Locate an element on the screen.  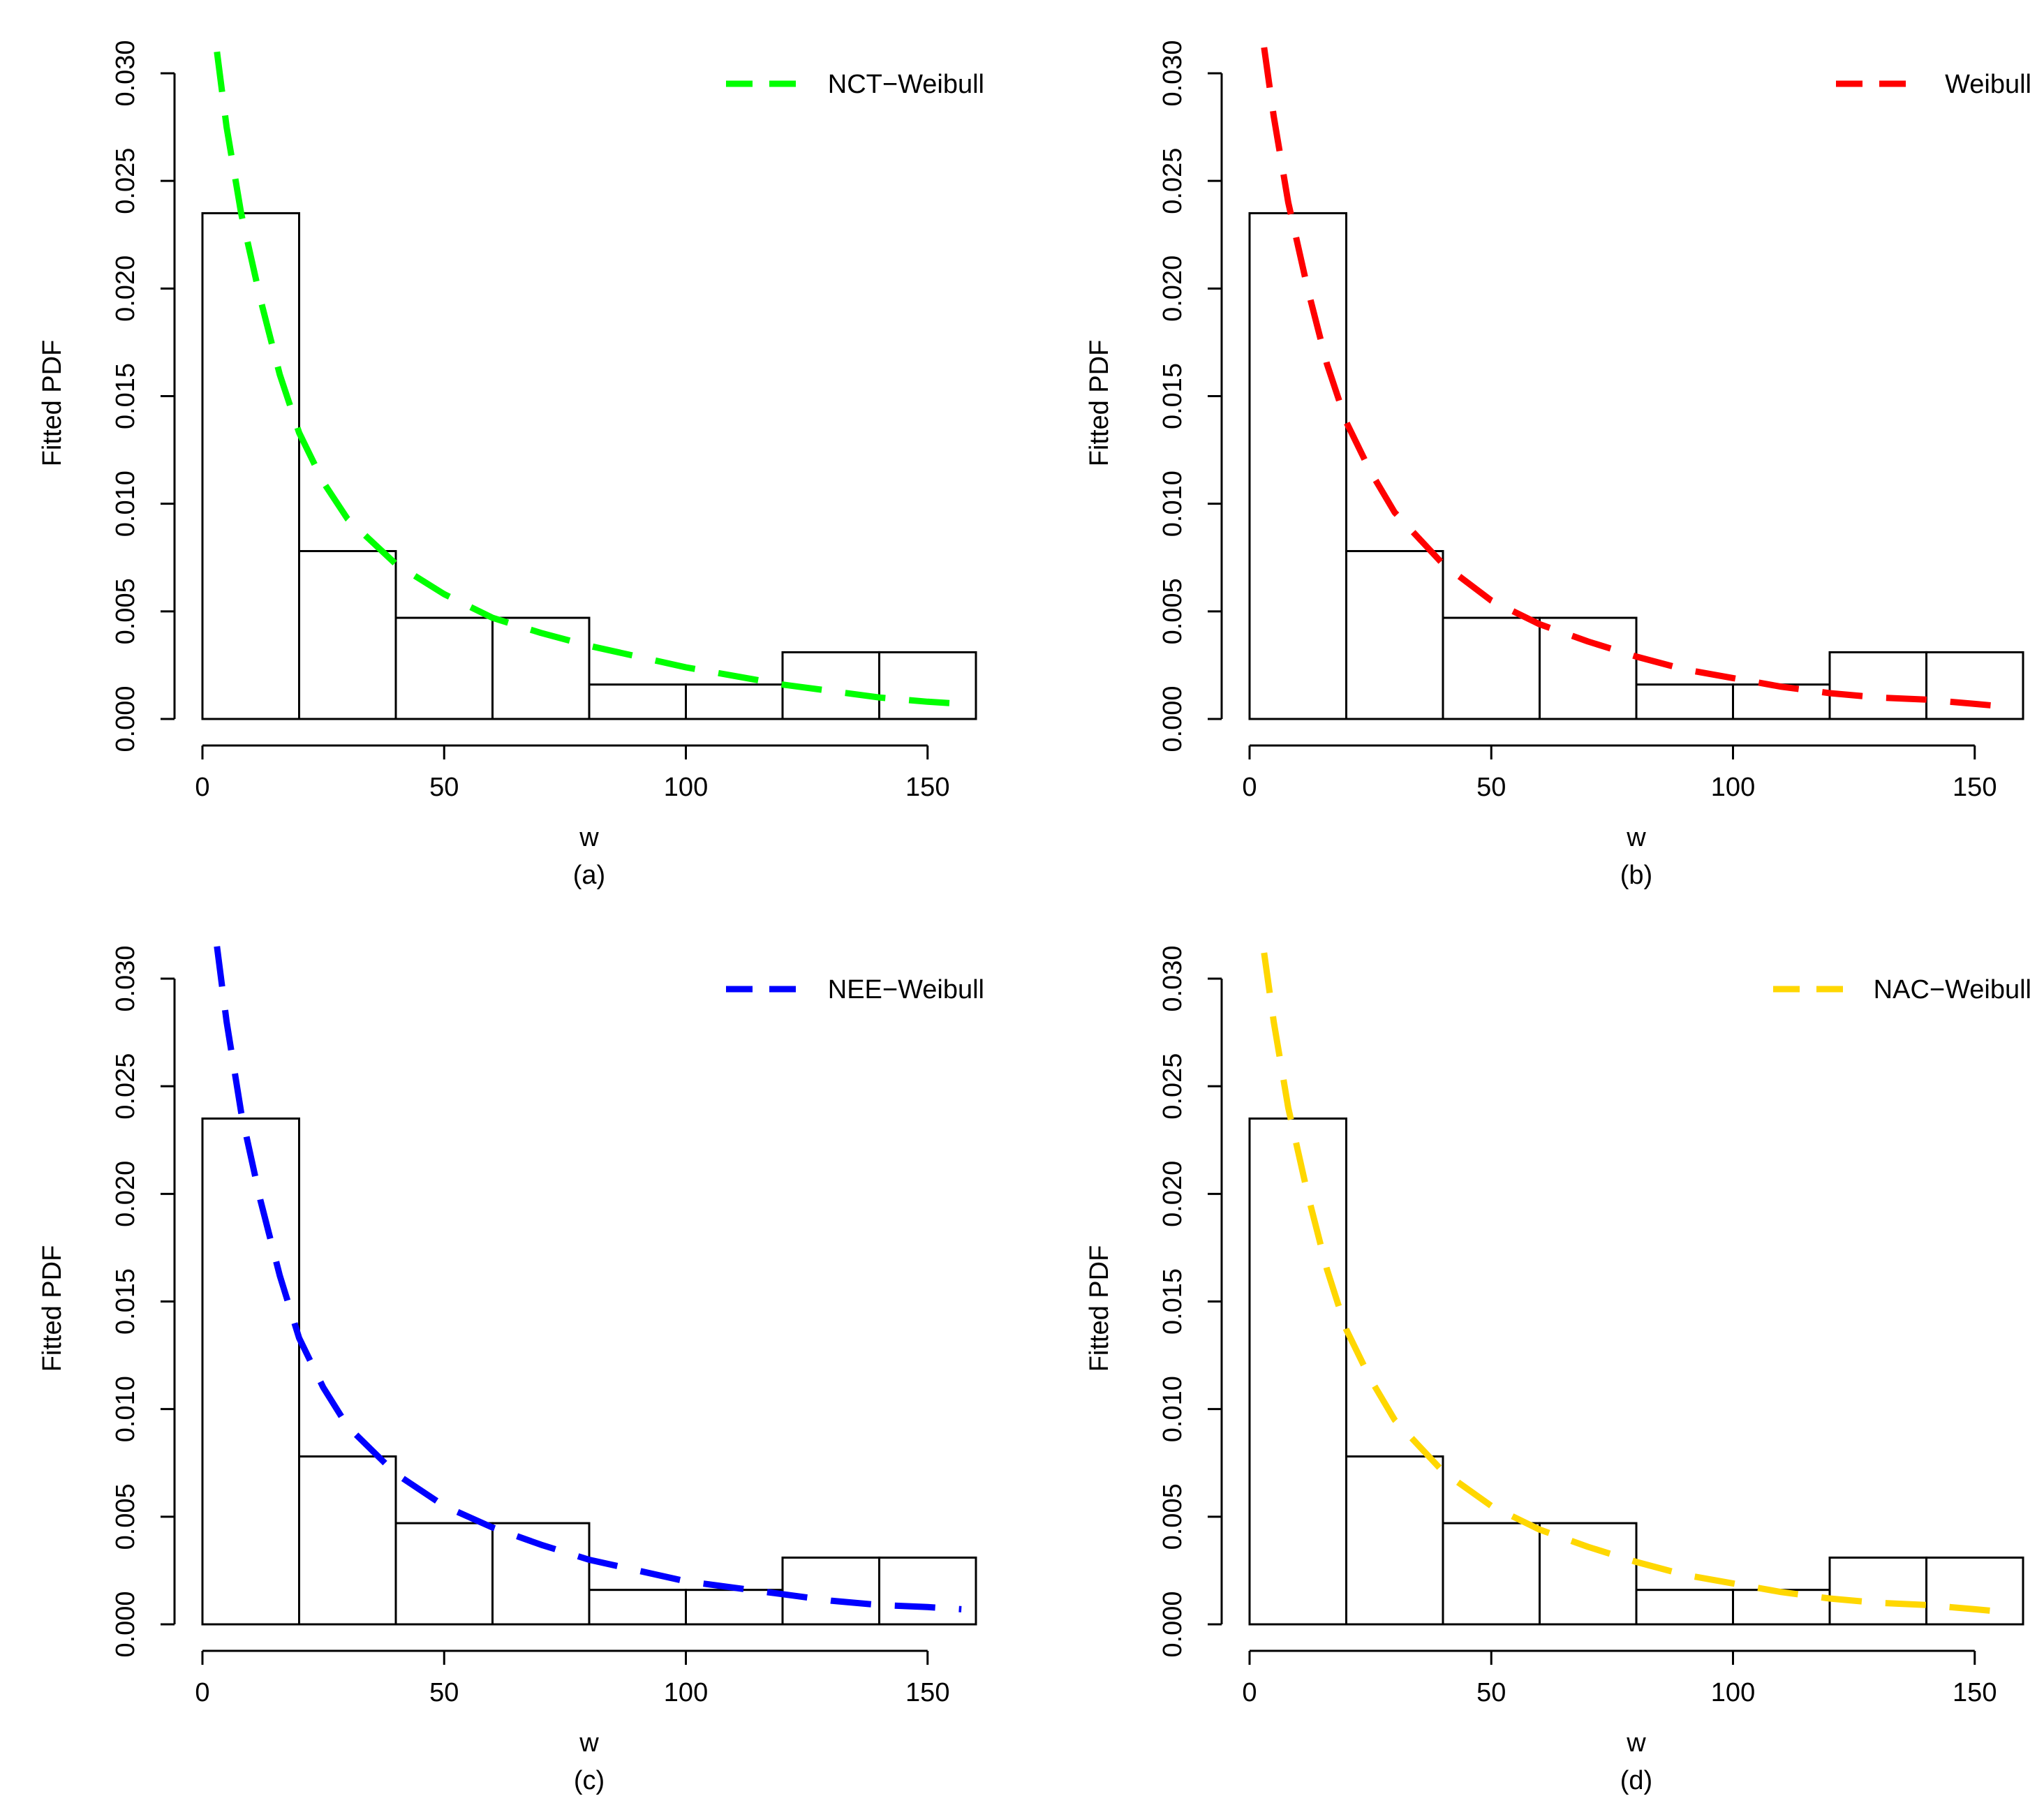
legend-label-1: NCT−Weibull is located at coordinates (906, 84).